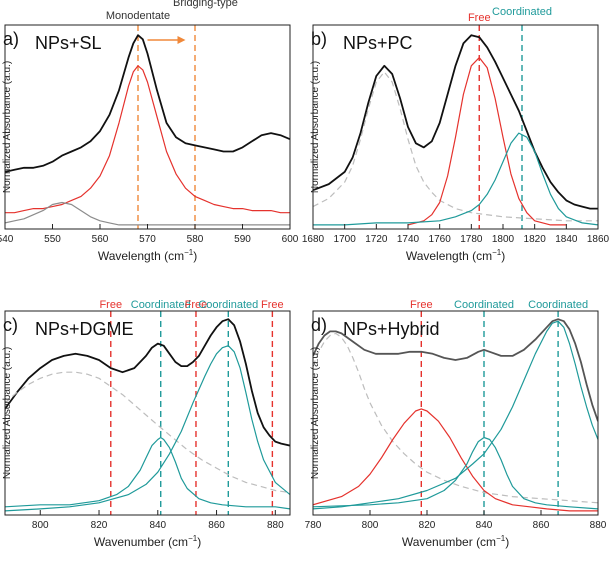  I want to click on x-tick-label: 550, so click(52, 239).